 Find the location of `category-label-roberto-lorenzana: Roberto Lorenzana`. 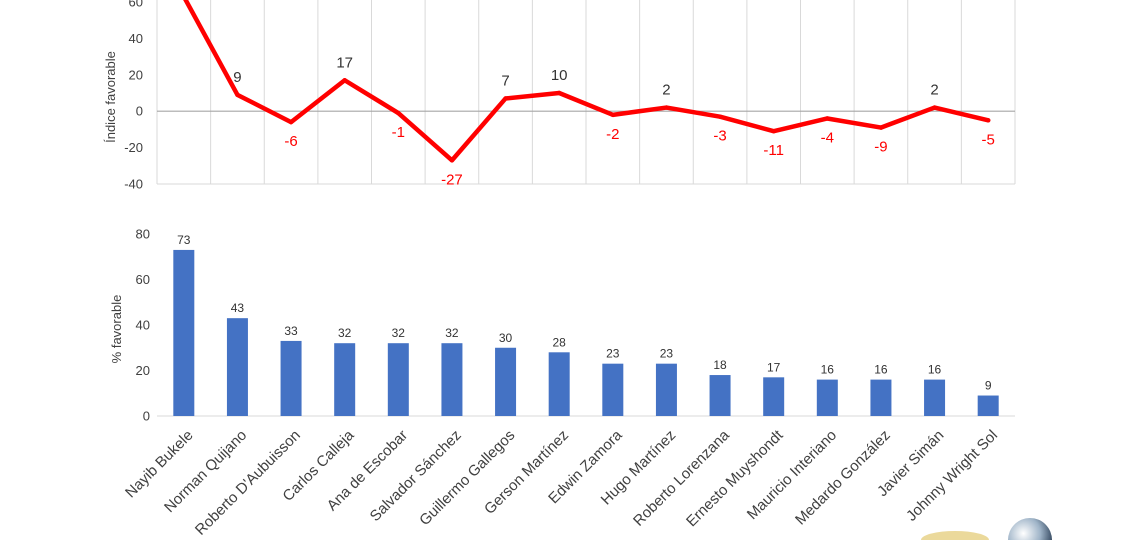

category-label-roberto-lorenzana: Roberto Lorenzana is located at coordinates (681, 477).